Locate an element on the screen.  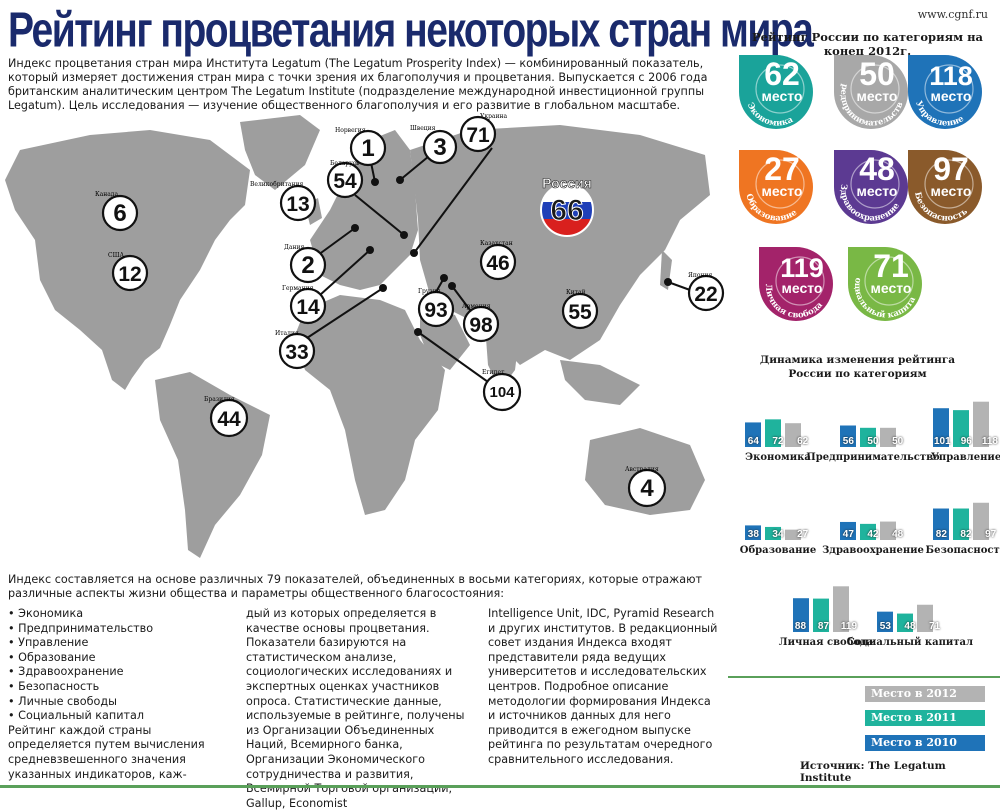
legend-item-2012: Место в 2012 году is located at coordinates (925, 701).